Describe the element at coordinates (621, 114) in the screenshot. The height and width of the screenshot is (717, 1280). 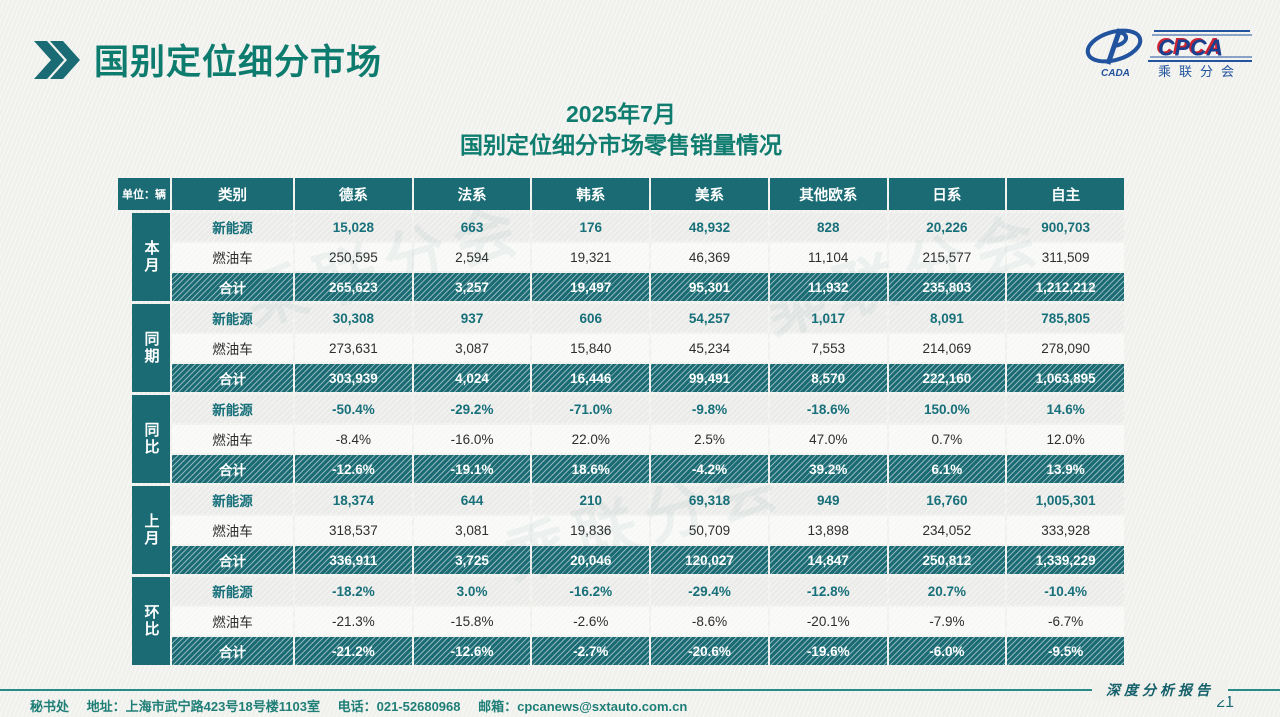
I see `table-title-line1: 2025年7月` at that location.